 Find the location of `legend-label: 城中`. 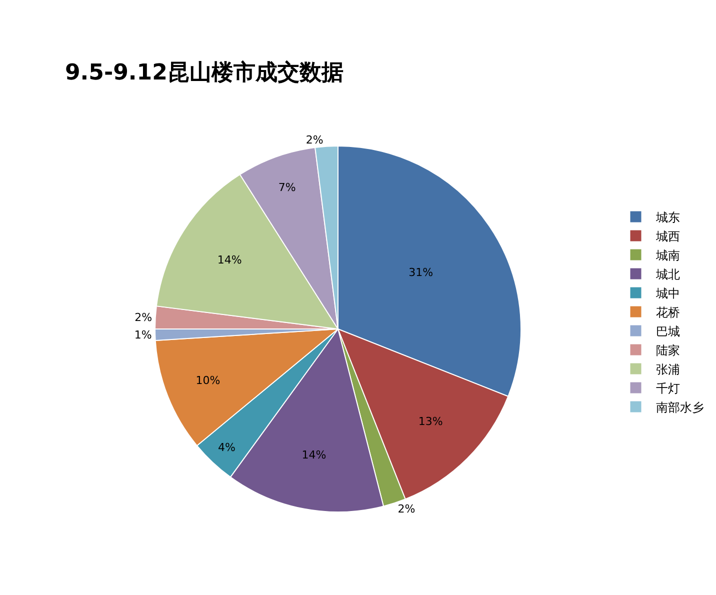

legend-label: 城中 is located at coordinates (667, 293).